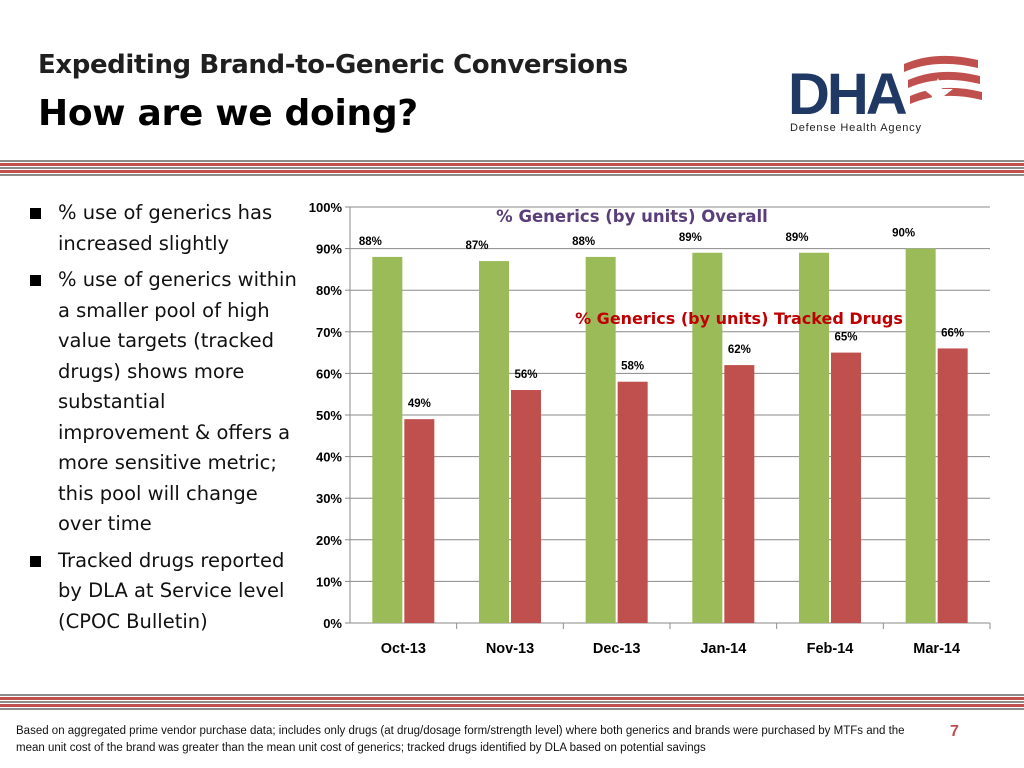  What do you see at coordinates (739, 318) in the screenshot?
I see `series-label-tracked: % Generics (by units) Tracked Drugs` at bounding box center [739, 318].